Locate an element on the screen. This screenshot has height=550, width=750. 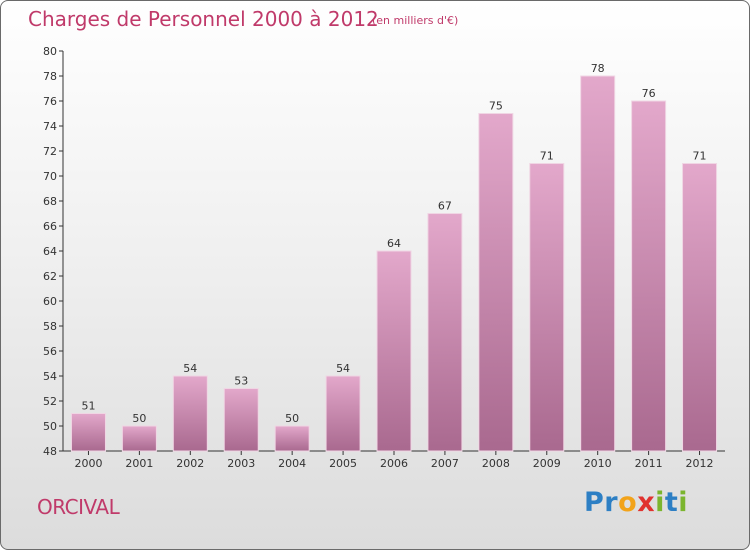
y-tick-label: 64 is located at coordinates (50, 251).